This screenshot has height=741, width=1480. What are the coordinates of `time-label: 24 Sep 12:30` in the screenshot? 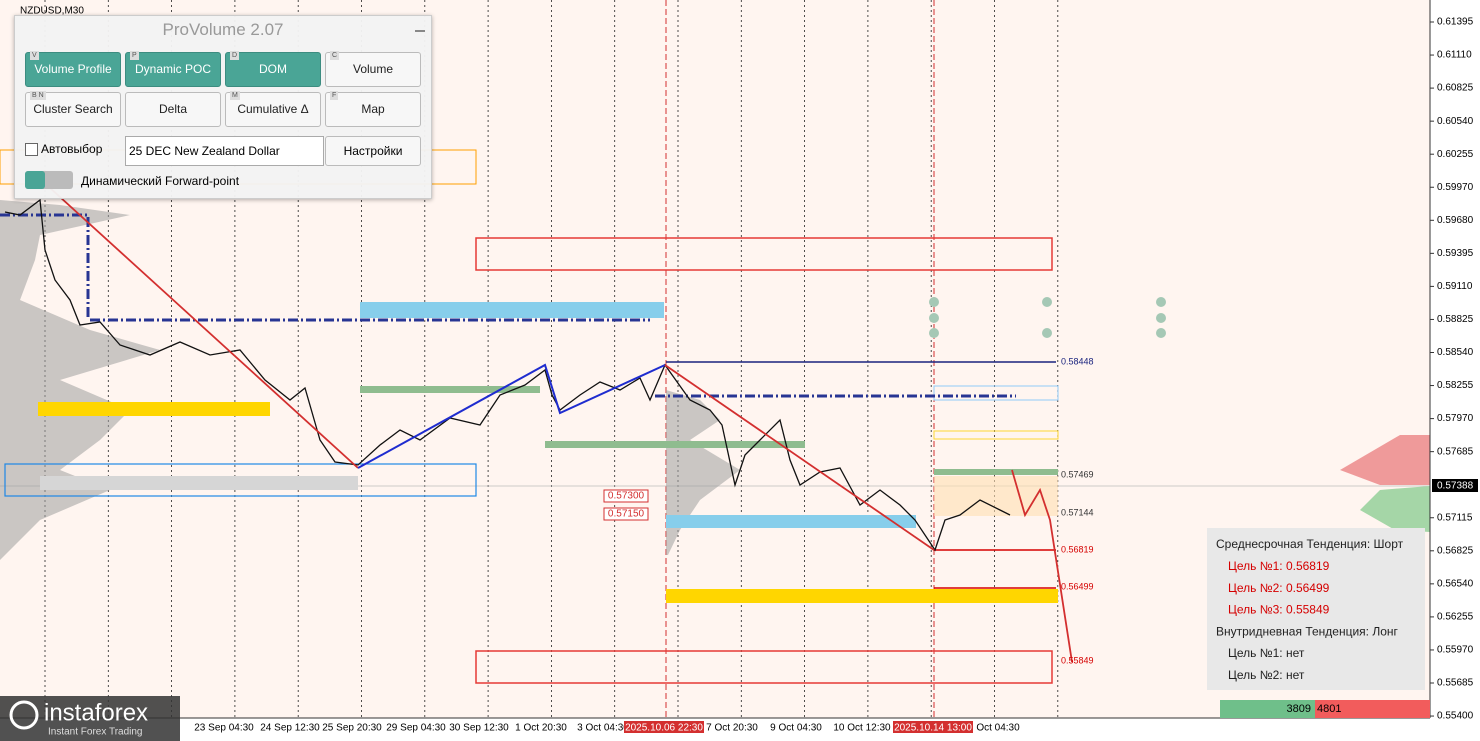 It's located at (290, 728).